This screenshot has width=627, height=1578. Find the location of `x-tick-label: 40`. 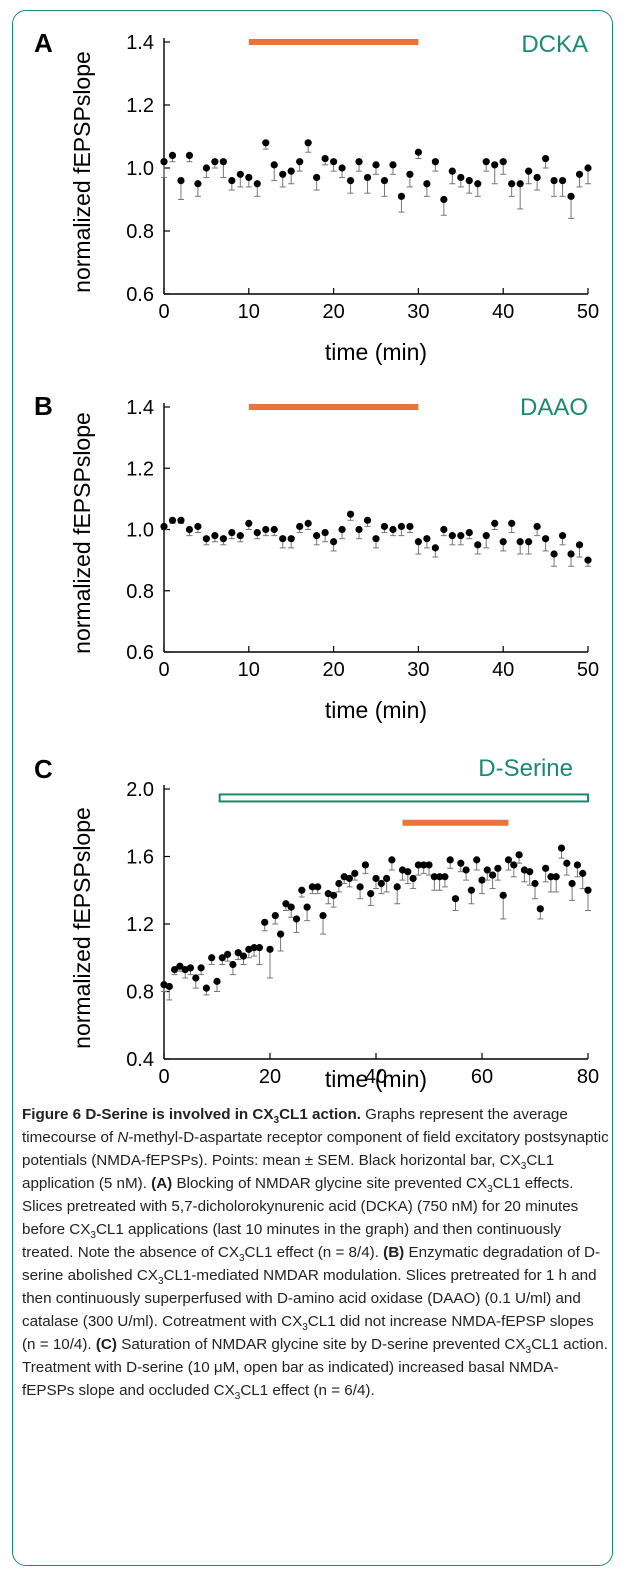

x-tick-label: 40 is located at coordinates (503, 670).